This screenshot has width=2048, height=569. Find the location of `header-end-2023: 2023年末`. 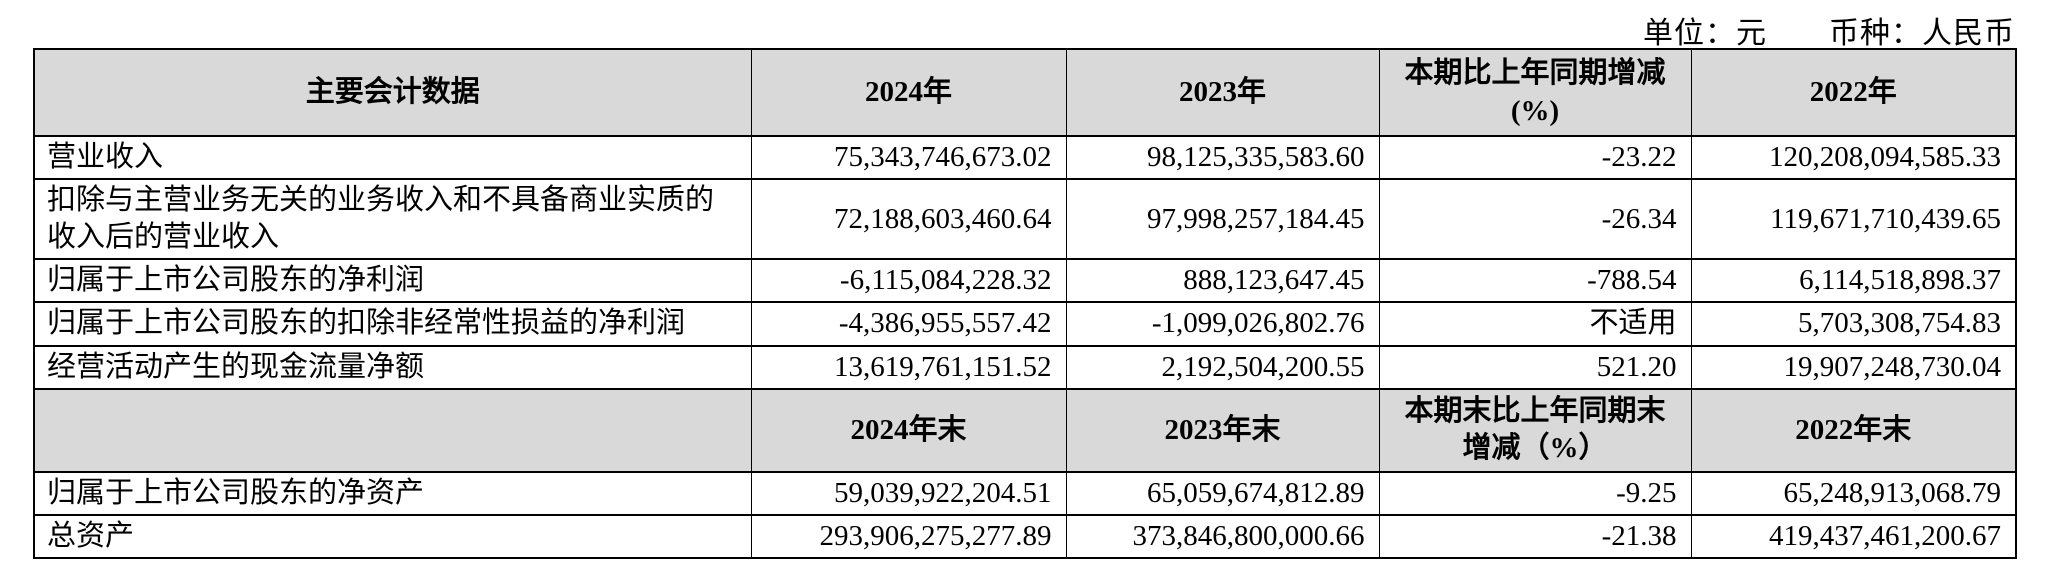

header-end-2023: 2023年末 is located at coordinates (1222, 430).